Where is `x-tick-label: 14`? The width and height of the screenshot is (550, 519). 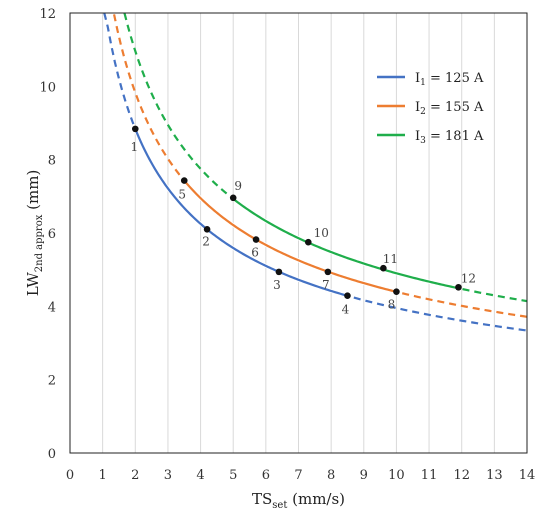
x-tick-label: 14 is located at coordinates (527, 475).